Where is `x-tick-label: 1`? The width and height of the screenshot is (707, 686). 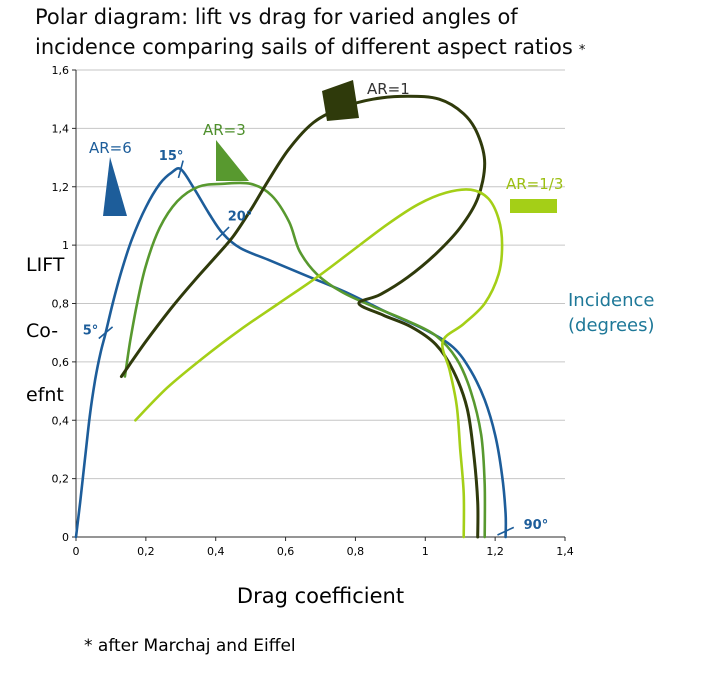
x-tick-label: 1 is located at coordinates (425, 551).